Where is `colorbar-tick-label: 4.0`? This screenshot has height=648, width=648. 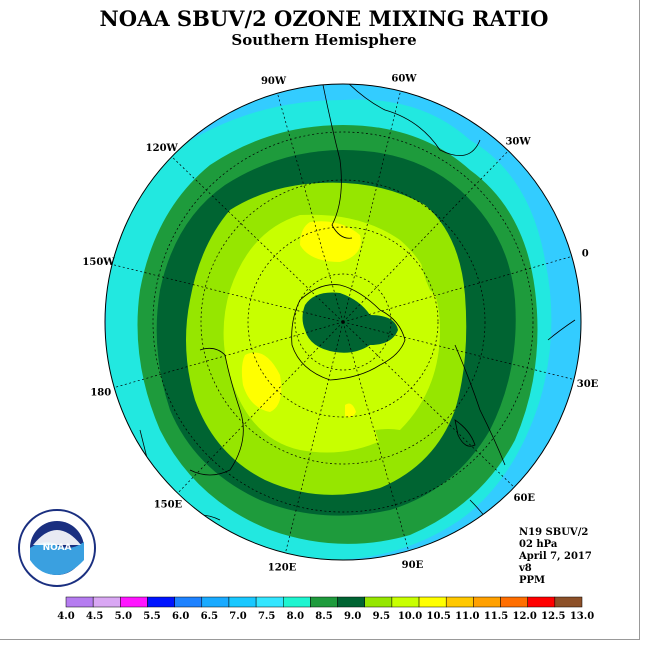
colorbar-tick-label: 4.0 is located at coordinates (65, 616).